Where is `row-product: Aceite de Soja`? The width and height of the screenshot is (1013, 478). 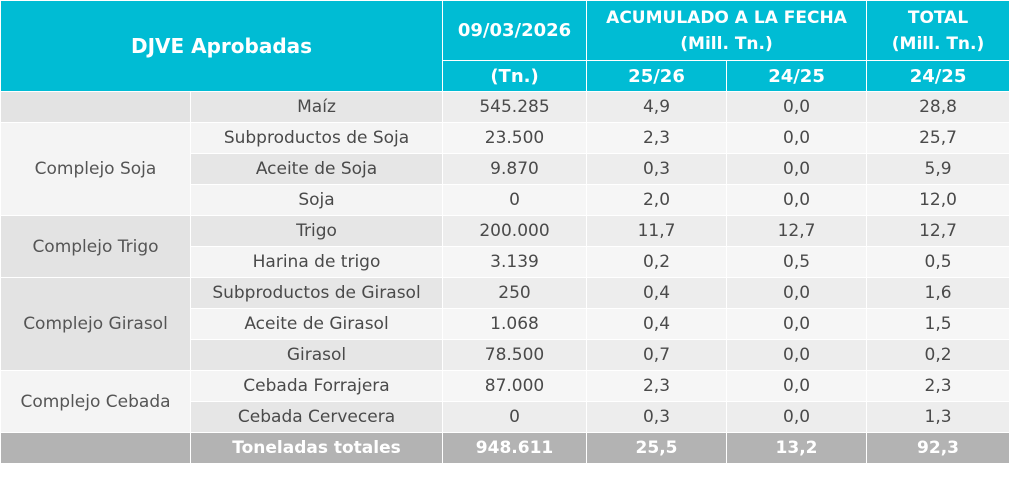
row-product: Aceite de Soja is located at coordinates (316, 169).